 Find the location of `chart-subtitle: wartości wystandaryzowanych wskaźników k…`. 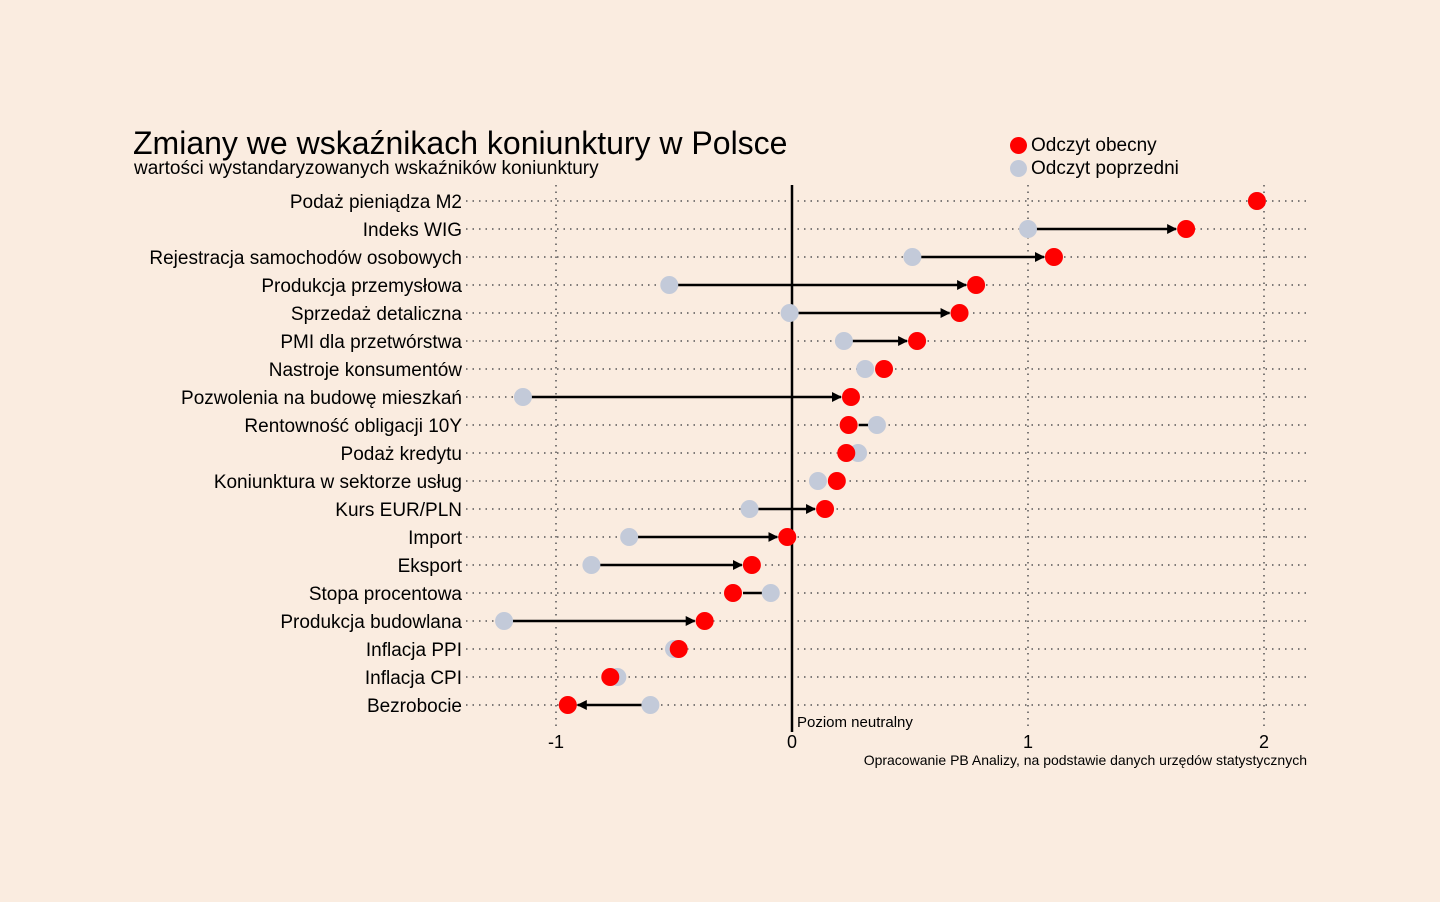

chart-subtitle: wartości wystandaryzowanych wskaźników k… is located at coordinates (366, 168).